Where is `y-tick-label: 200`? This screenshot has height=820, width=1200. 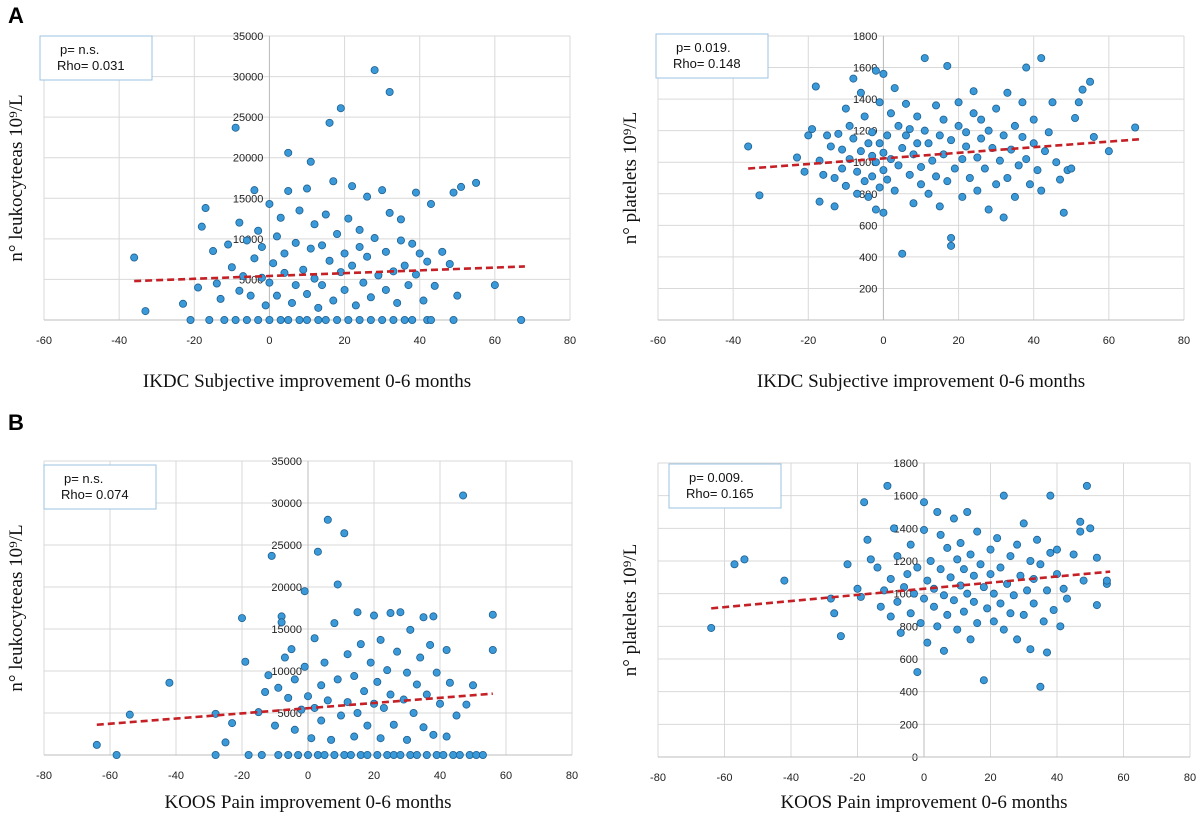
y-tick-label: 200 is located at coordinates (868, 289).